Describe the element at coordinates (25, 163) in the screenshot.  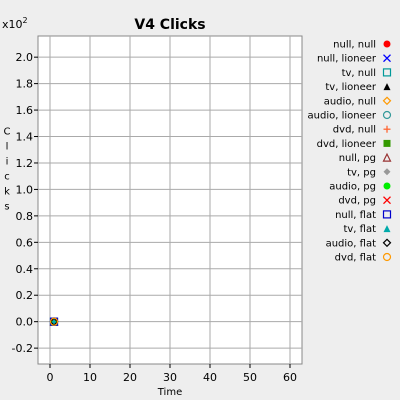
I see `y-tick-label: 1.2` at that location.